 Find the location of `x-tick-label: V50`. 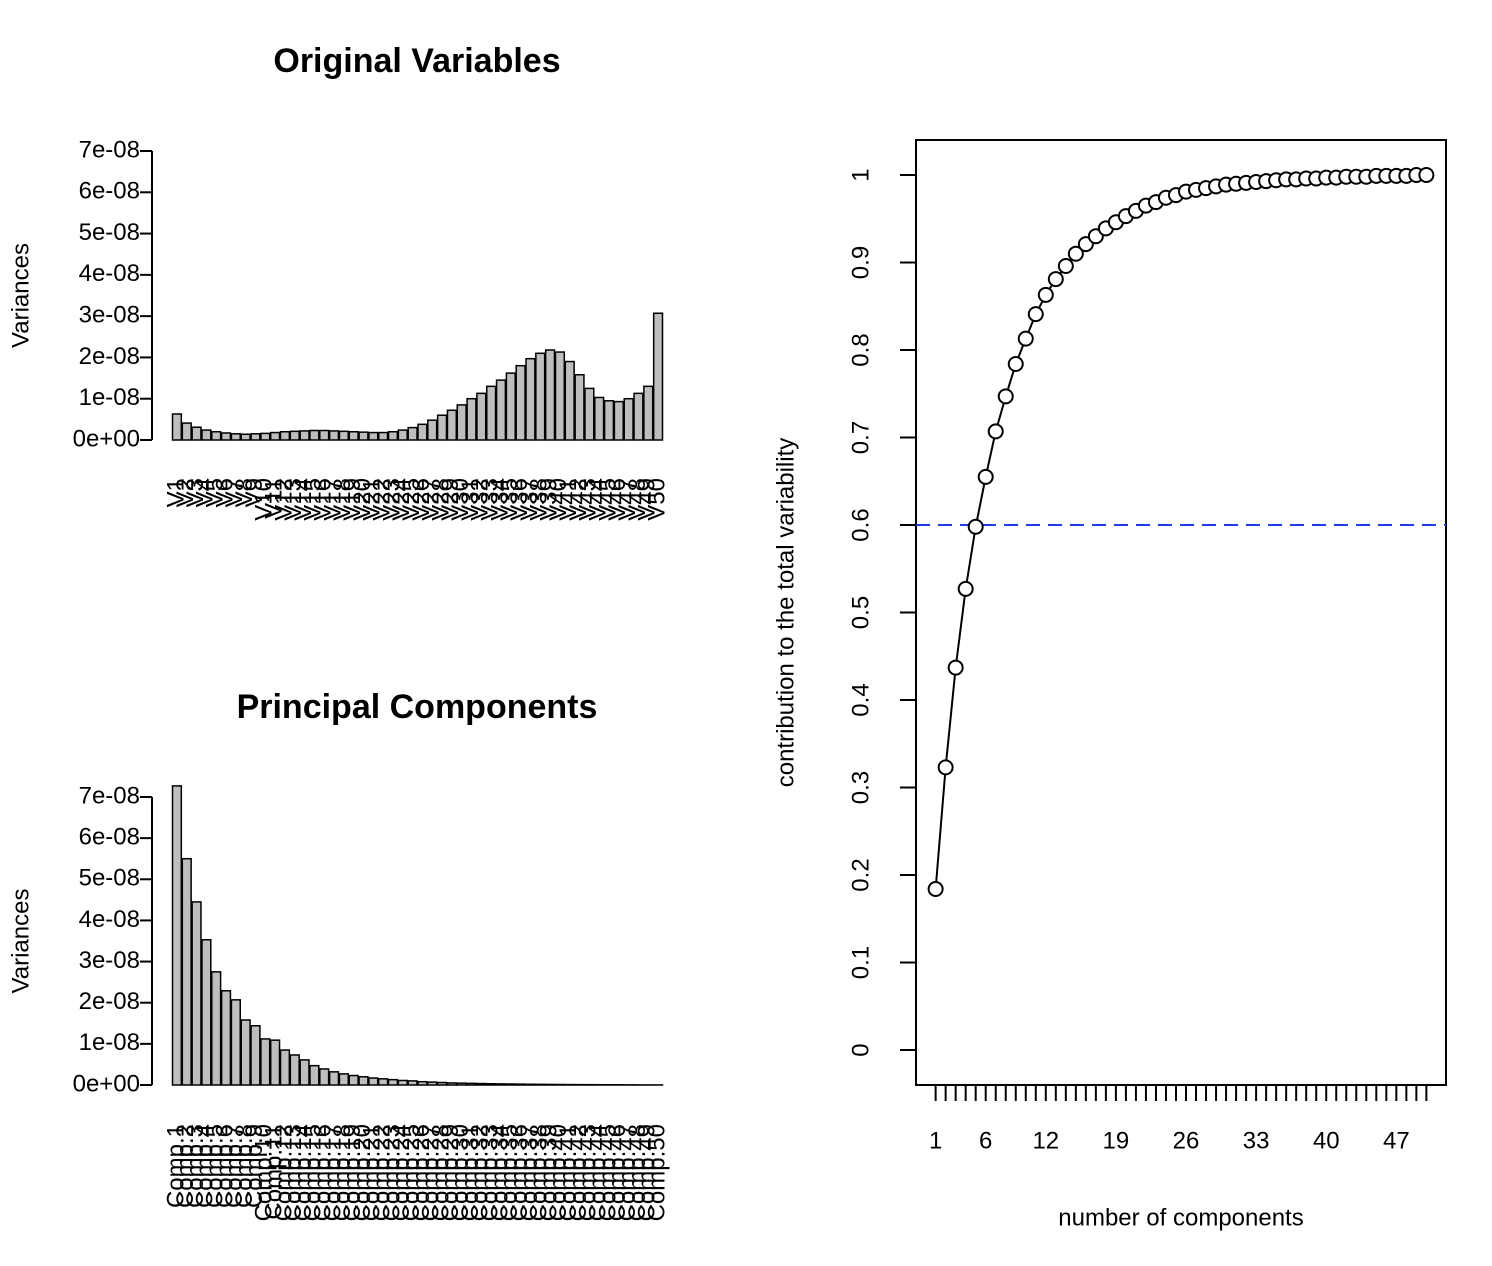

x-tick-label: V50 is located at coordinates (656, 499).